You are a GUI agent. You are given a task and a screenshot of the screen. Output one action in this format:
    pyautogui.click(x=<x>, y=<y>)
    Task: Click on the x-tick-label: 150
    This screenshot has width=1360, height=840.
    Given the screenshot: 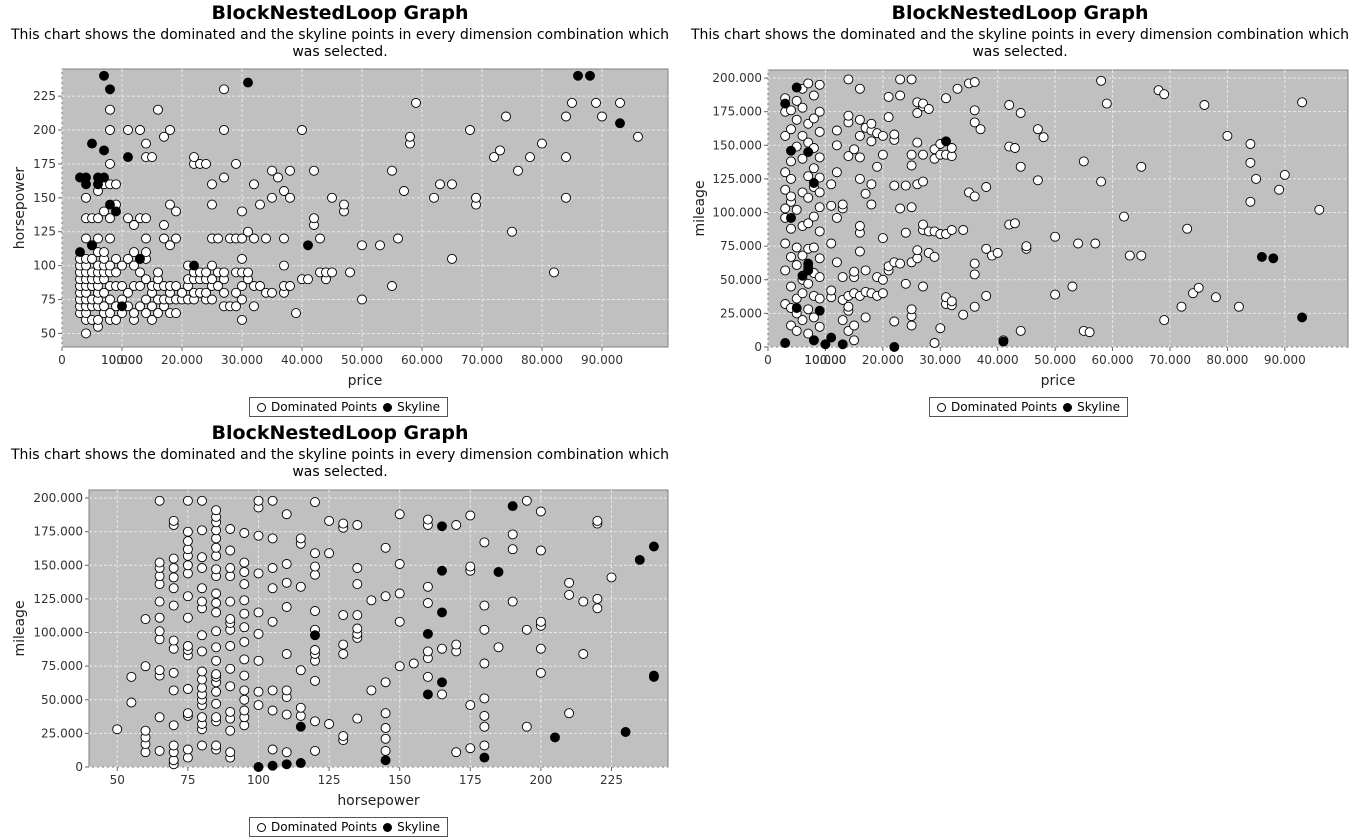 What is the action you would take?
    pyautogui.click(x=399, y=780)
    